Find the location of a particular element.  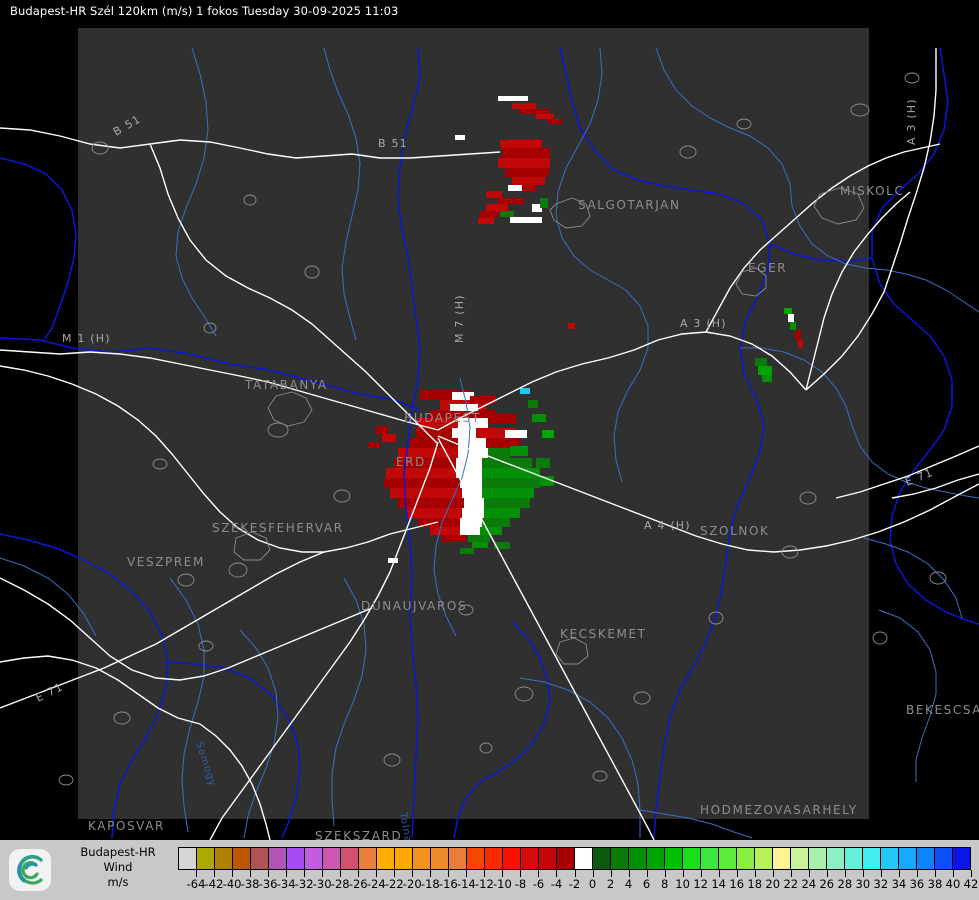

road-label: B 51 is located at coordinates (393, 143).